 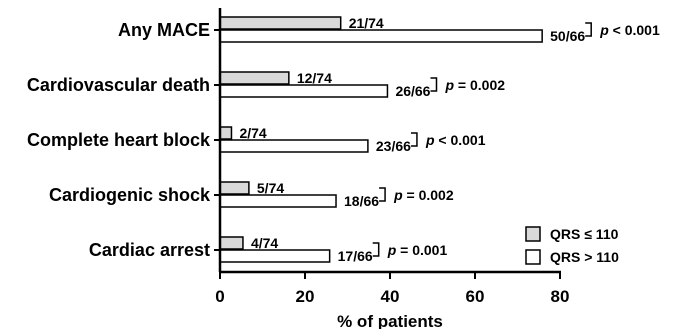 What do you see at coordinates (560, 296) in the screenshot?
I see `x-tick-label-80: 80` at bounding box center [560, 296].